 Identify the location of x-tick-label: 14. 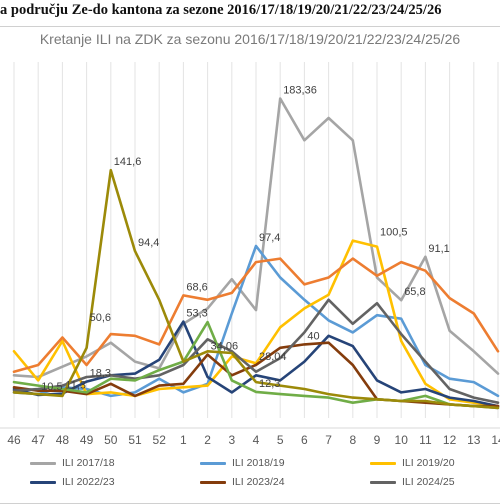
(495, 440).